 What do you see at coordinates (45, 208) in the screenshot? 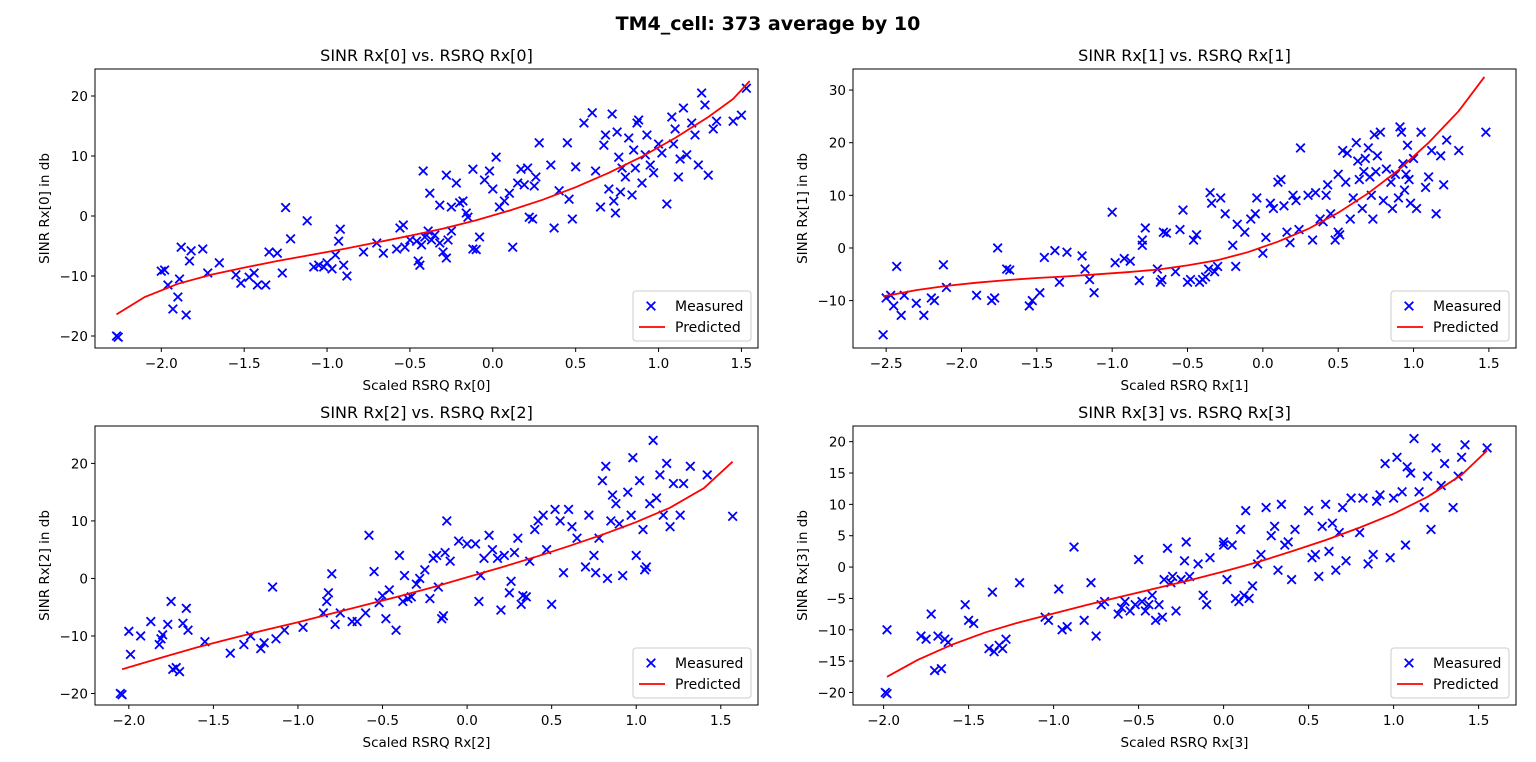
I see `y-axis-label: SINR Rx[0] in db` at bounding box center [45, 208].